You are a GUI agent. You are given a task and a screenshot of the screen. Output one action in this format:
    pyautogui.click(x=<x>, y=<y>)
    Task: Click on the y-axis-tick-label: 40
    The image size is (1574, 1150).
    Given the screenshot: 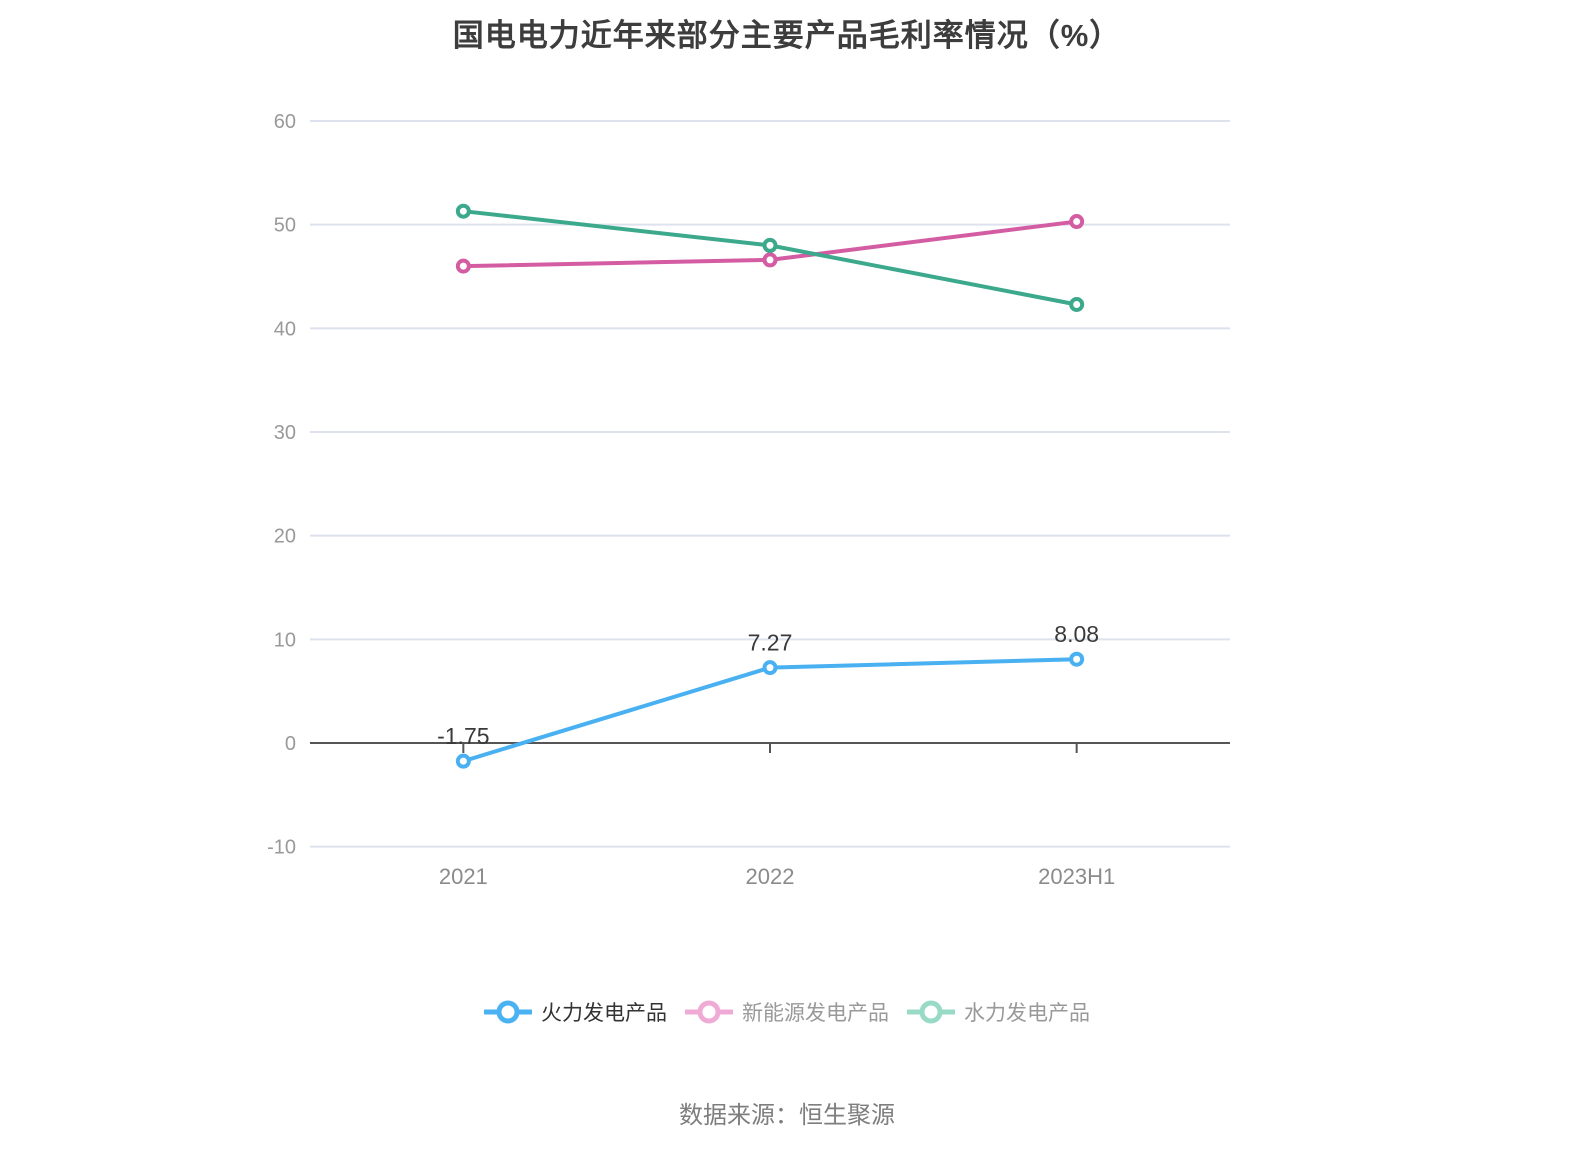 What is the action you would take?
    pyautogui.click(x=285, y=329)
    